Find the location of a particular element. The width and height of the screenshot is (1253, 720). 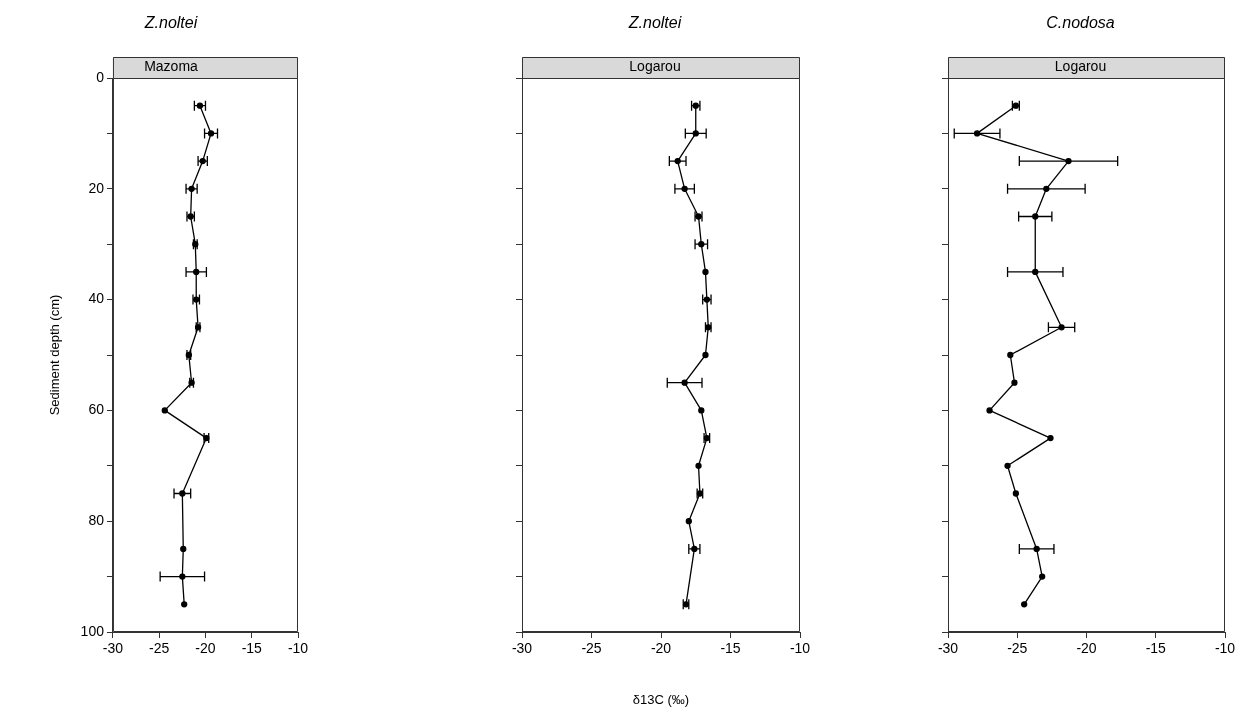

chart-subtitle: Mazoma is located at coordinates (171, 66).